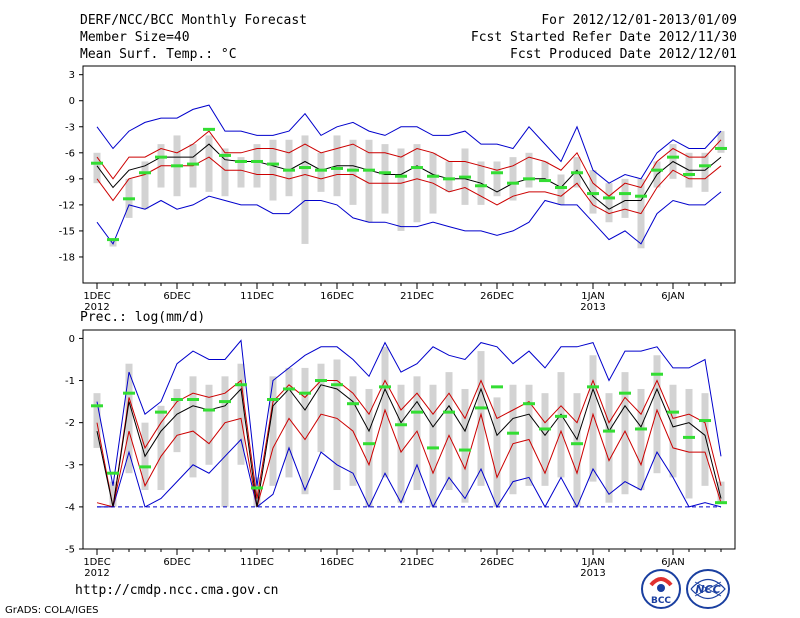 Image resolution: width=800 pixels, height=618 pixels. What do you see at coordinates (67, 257) in the screenshot?
I see `y-tick-label: -18` at bounding box center [67, 257].